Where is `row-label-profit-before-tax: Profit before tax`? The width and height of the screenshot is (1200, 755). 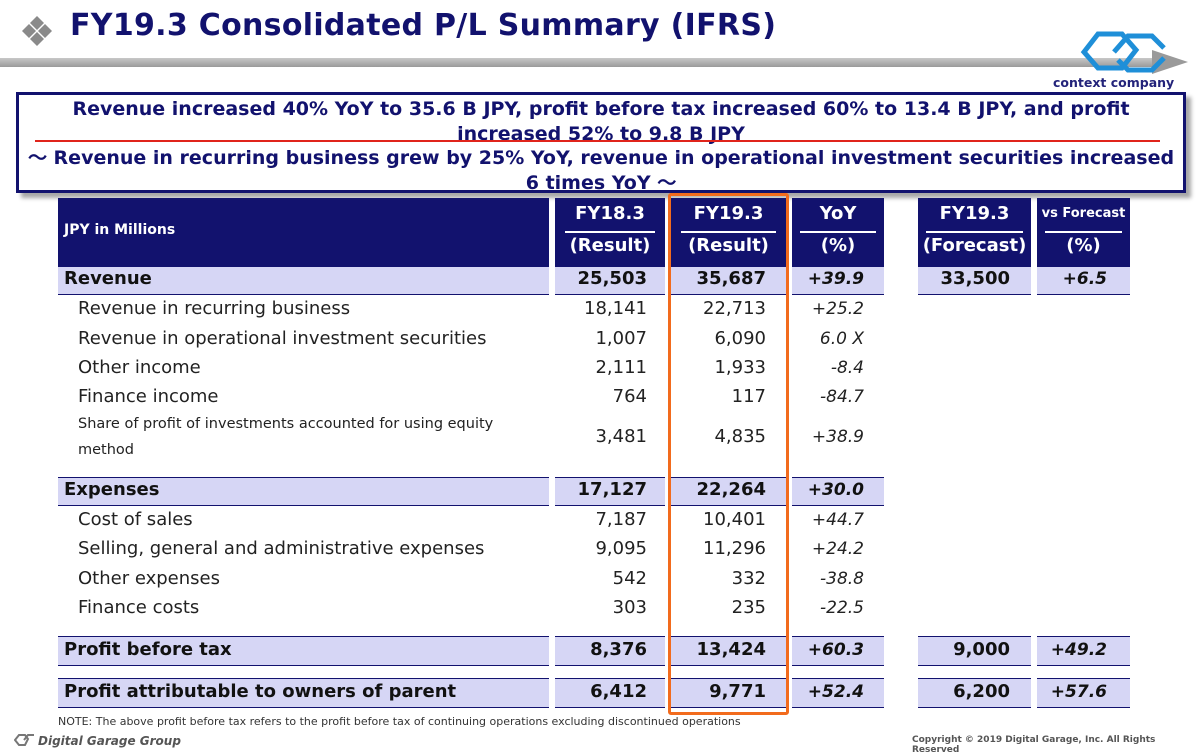
row-label-profit-before-tax: Profit before tax is located at coordinates (148, 649).